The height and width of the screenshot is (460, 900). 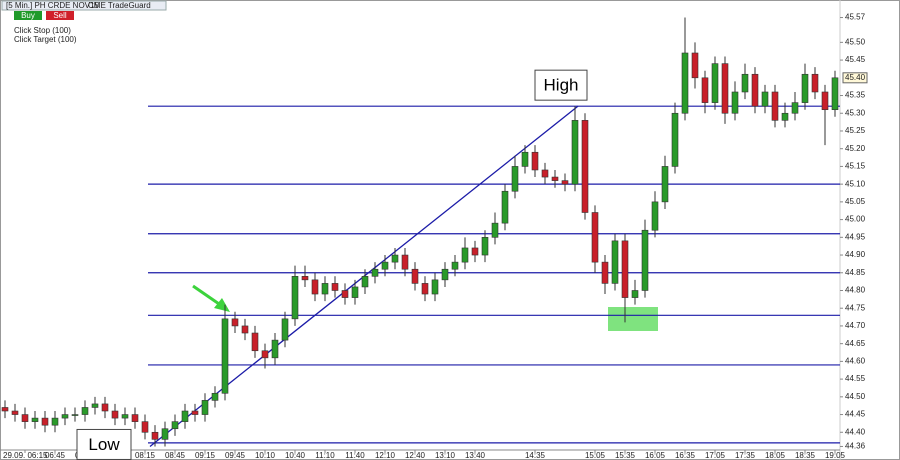 I want to click on y-tick-label: 45.57, so click(x=855, y=17).